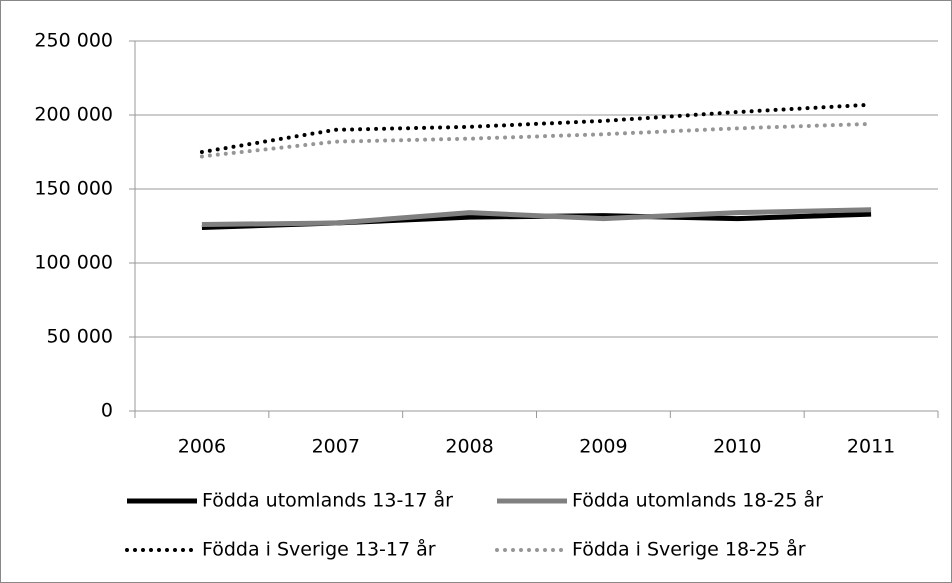 The width and height of the screenshot is (952, 583). What do you see at coordinates (73, 263) in the screenshot?
I see `y-tick-label: 100 000` at bounding box center [73, 263].